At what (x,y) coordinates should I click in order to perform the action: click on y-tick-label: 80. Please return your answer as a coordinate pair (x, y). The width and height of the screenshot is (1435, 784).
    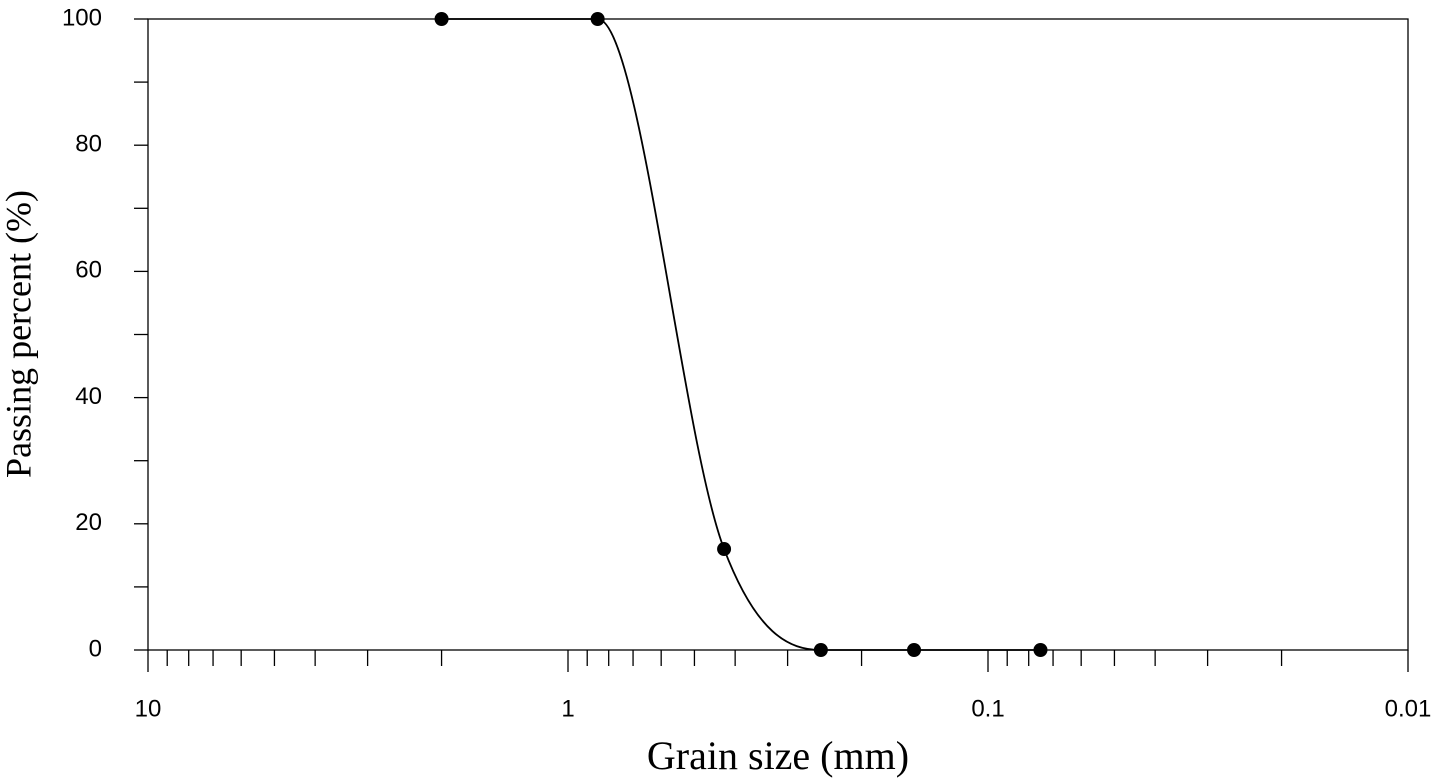
    Looking at the image, I should click on (88, 144).